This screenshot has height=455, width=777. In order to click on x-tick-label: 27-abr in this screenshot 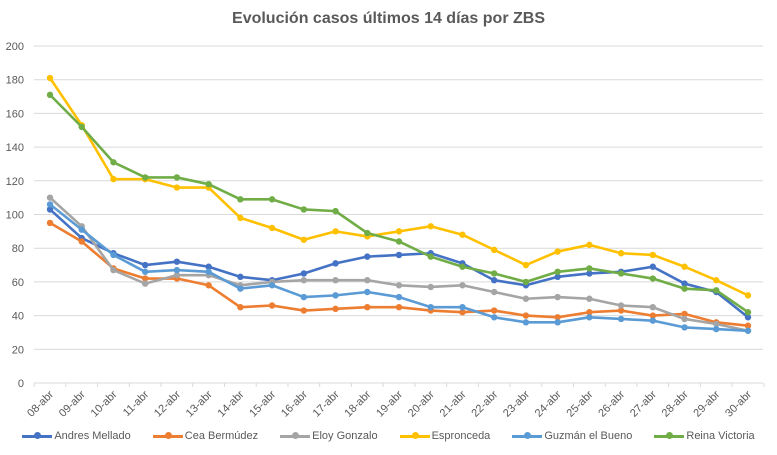, I will do `click(643, 403)`.